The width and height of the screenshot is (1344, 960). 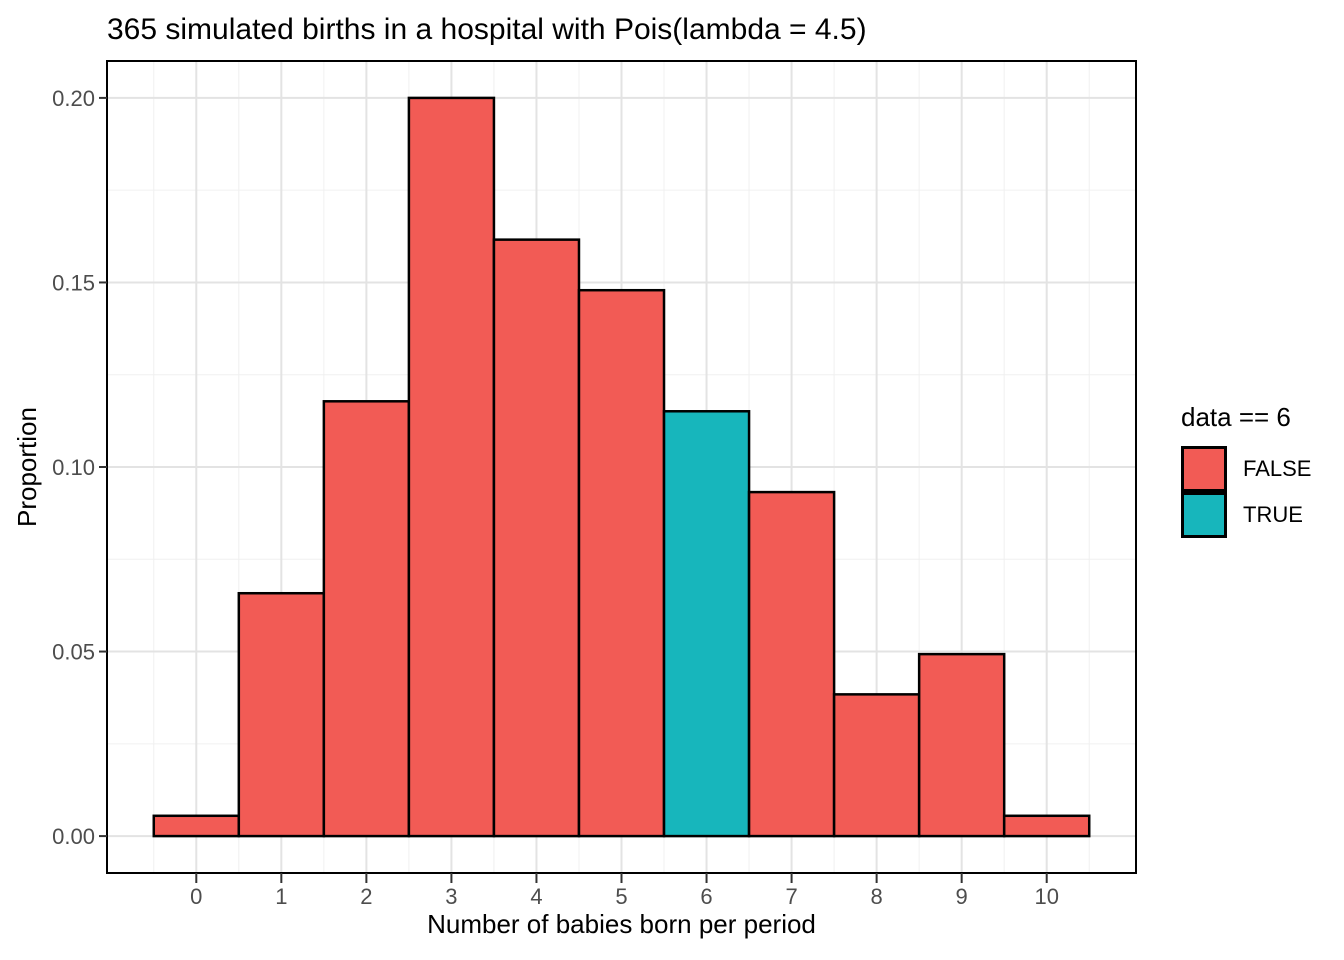 I want to click on legend-entry-false: FALSE, so click(x=1246, y=469).